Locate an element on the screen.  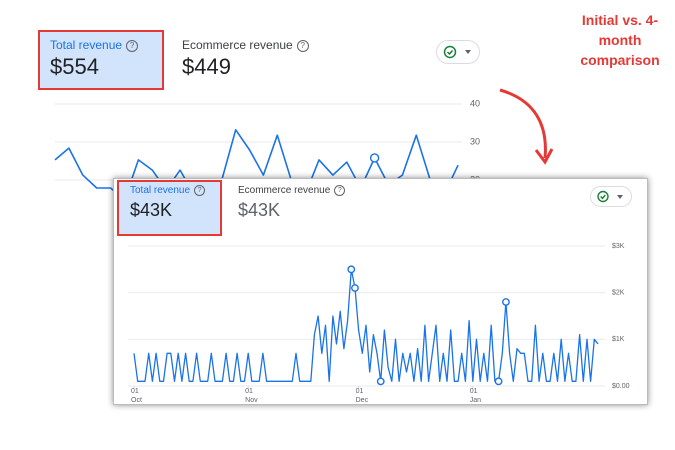
y-tick-label: $0.00 is located at coordinates (621, 386).